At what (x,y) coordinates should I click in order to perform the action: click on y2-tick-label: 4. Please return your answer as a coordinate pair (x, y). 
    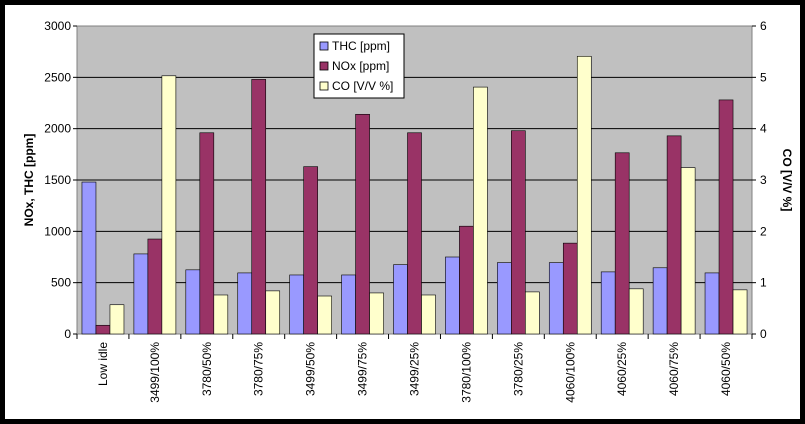
    Looking at the image, I should click on (763, 129).